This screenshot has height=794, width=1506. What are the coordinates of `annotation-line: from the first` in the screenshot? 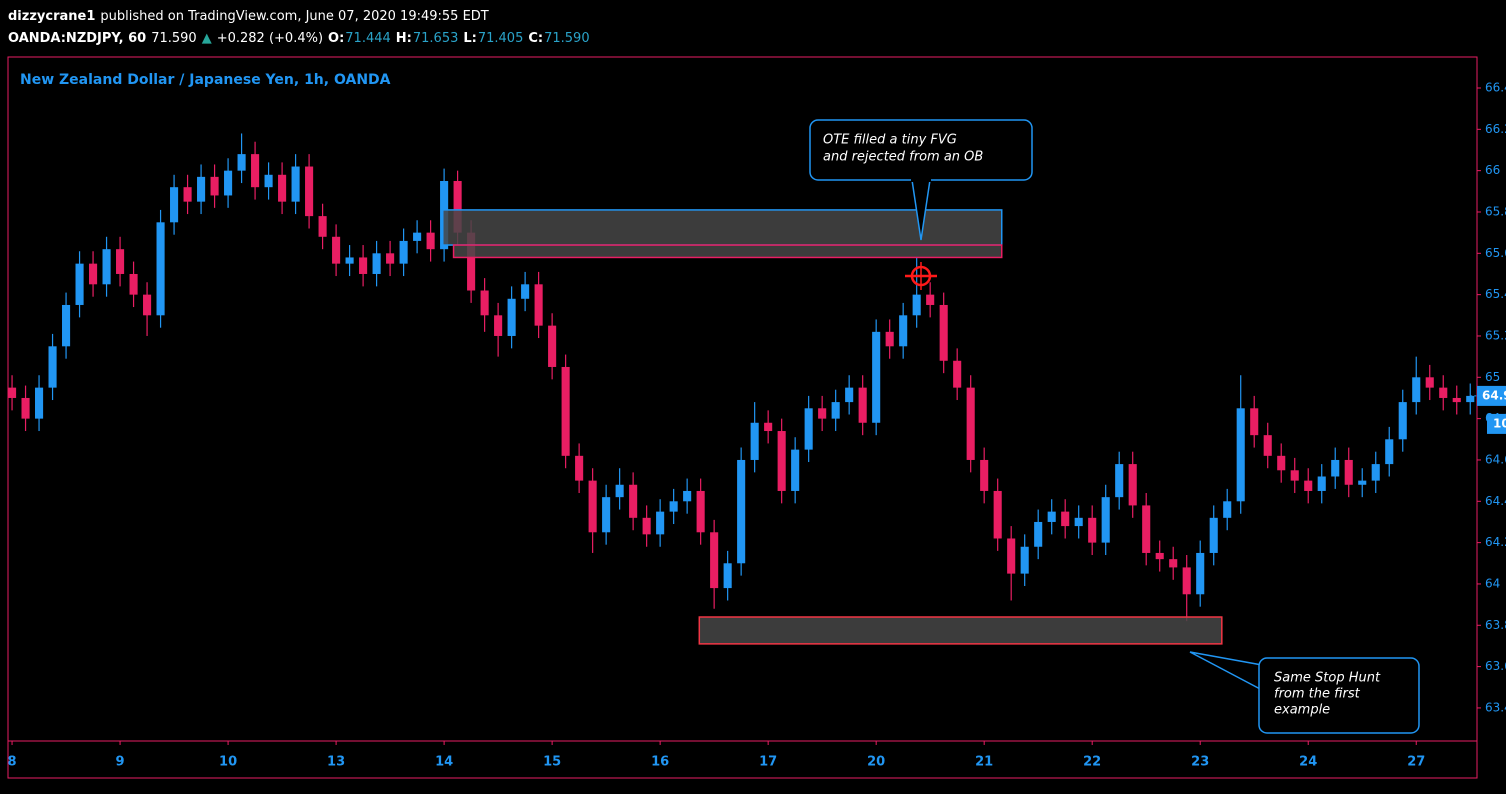 It's located at (1317, 694).